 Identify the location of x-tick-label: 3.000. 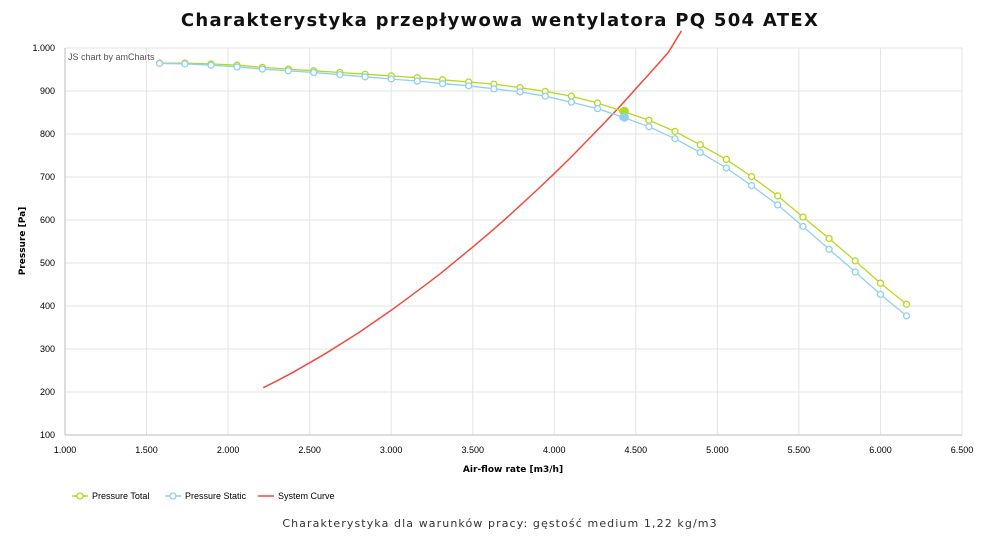
(391, 450).